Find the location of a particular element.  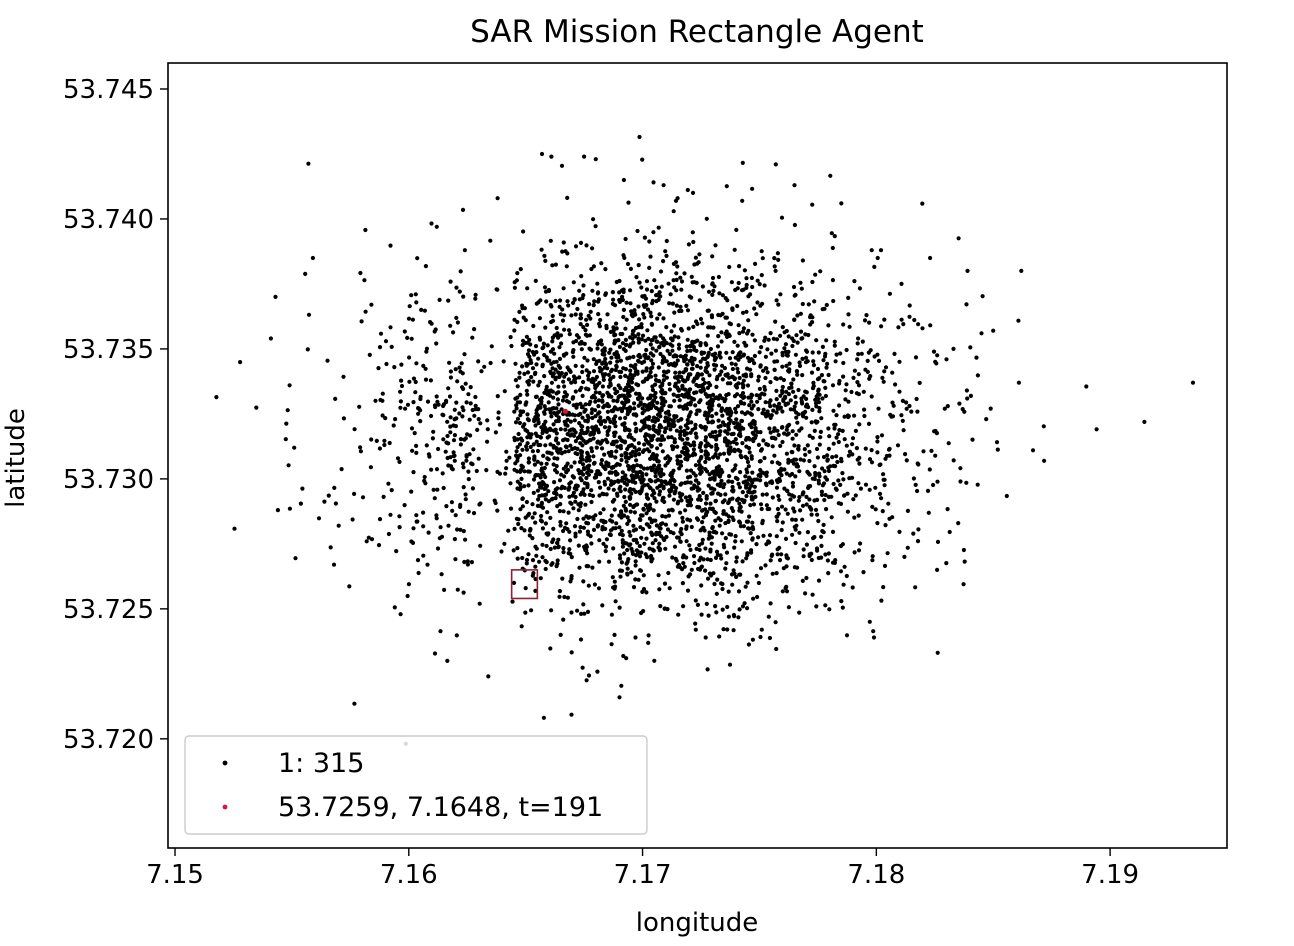

chart-title: SAR Mission Rectangle Agent is located at coordinates (697, 32).